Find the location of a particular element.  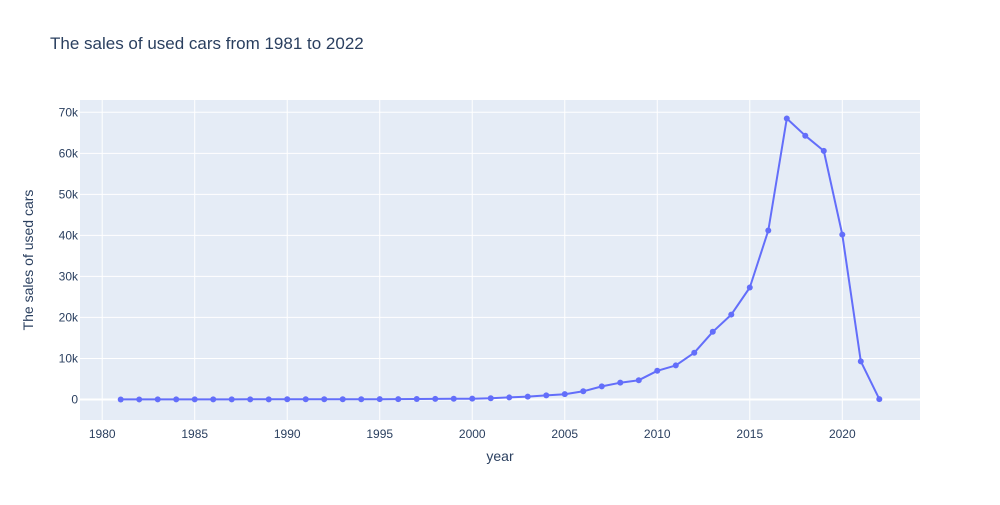

y-tick-label: 0 is located at coordinates (74, 399).